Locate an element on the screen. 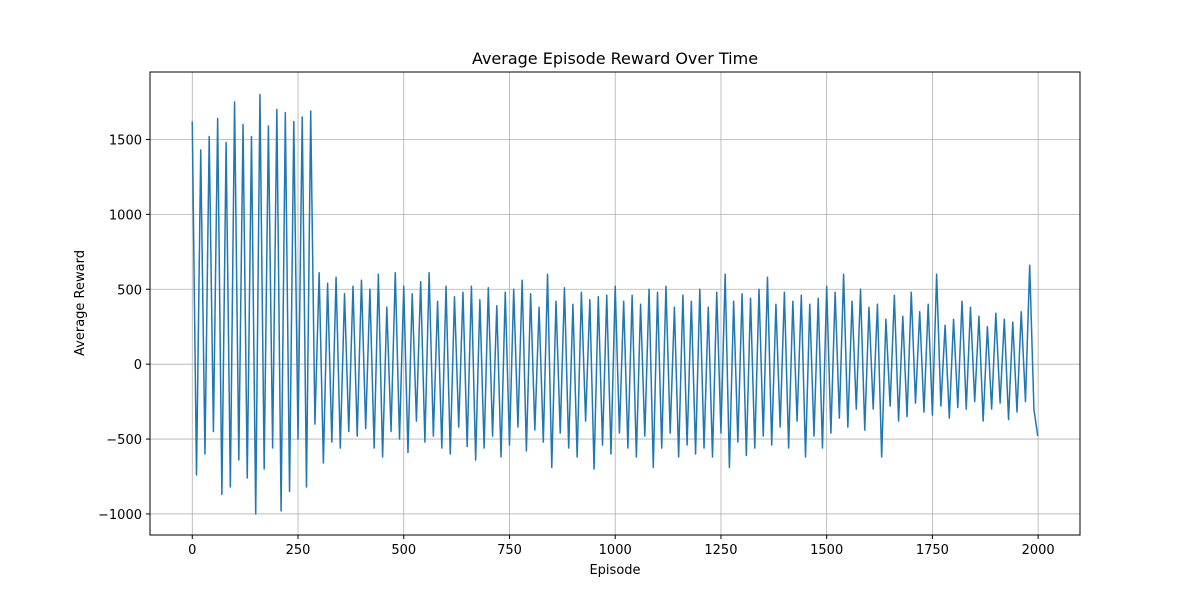 Image resolution: width=1200 pixels, height=600 pixels. x-tick-label: 1750 is located at coordinates (932, 550).